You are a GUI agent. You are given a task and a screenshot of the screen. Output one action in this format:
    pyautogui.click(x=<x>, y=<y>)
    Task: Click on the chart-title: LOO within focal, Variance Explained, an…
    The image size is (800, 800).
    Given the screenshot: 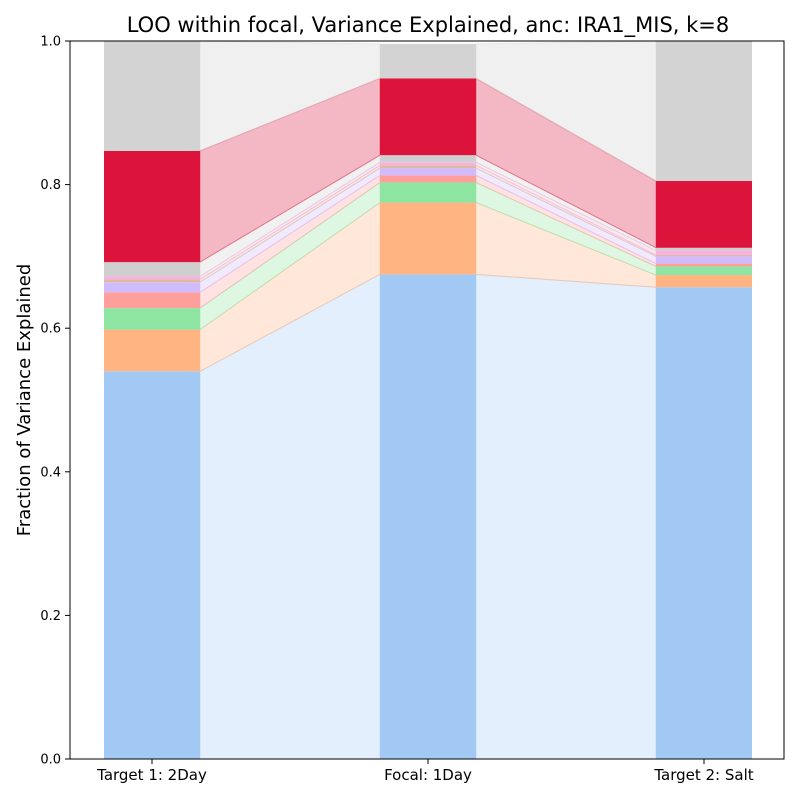 What is the action you would take?
    pyautogui.click(x=428, y=25)
    